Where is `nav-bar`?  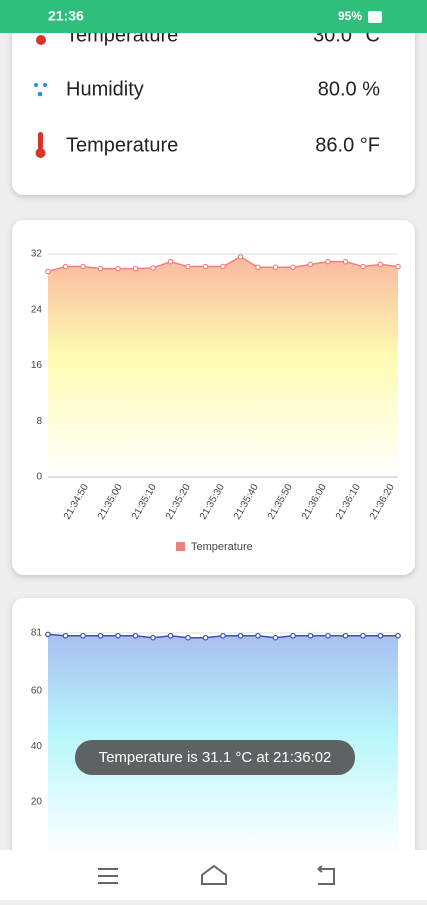 nav-bar is located at coordinates (213, 875).